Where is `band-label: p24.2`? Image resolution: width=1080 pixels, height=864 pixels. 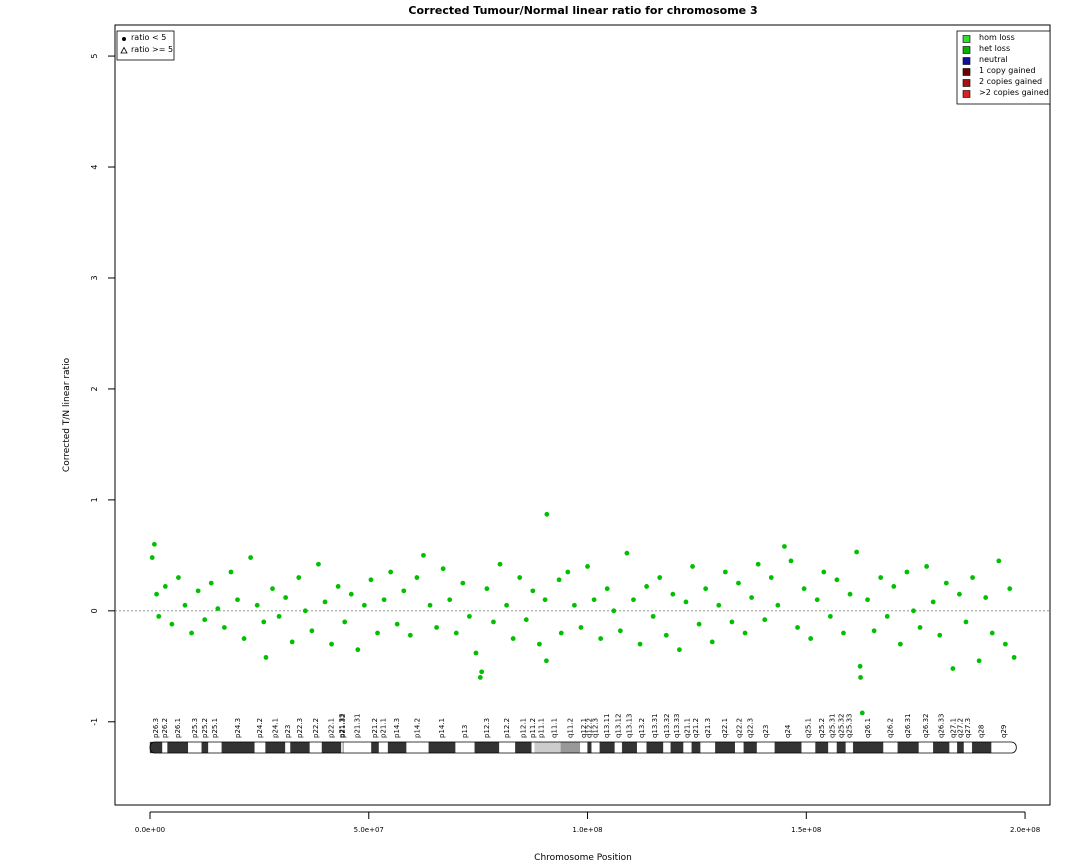 band-label: p24.2 is located at coordinates (260, 728).